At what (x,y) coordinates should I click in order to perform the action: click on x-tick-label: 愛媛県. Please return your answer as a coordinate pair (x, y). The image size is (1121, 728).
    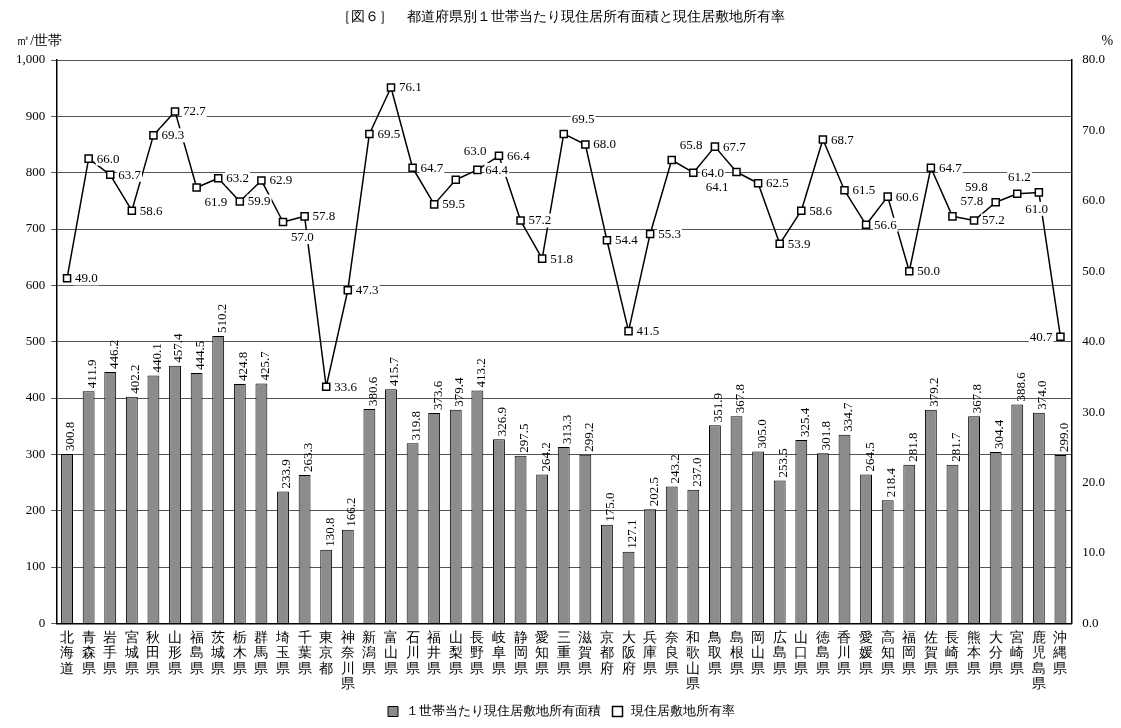
    Looking at the image, I should click on (866, 652).